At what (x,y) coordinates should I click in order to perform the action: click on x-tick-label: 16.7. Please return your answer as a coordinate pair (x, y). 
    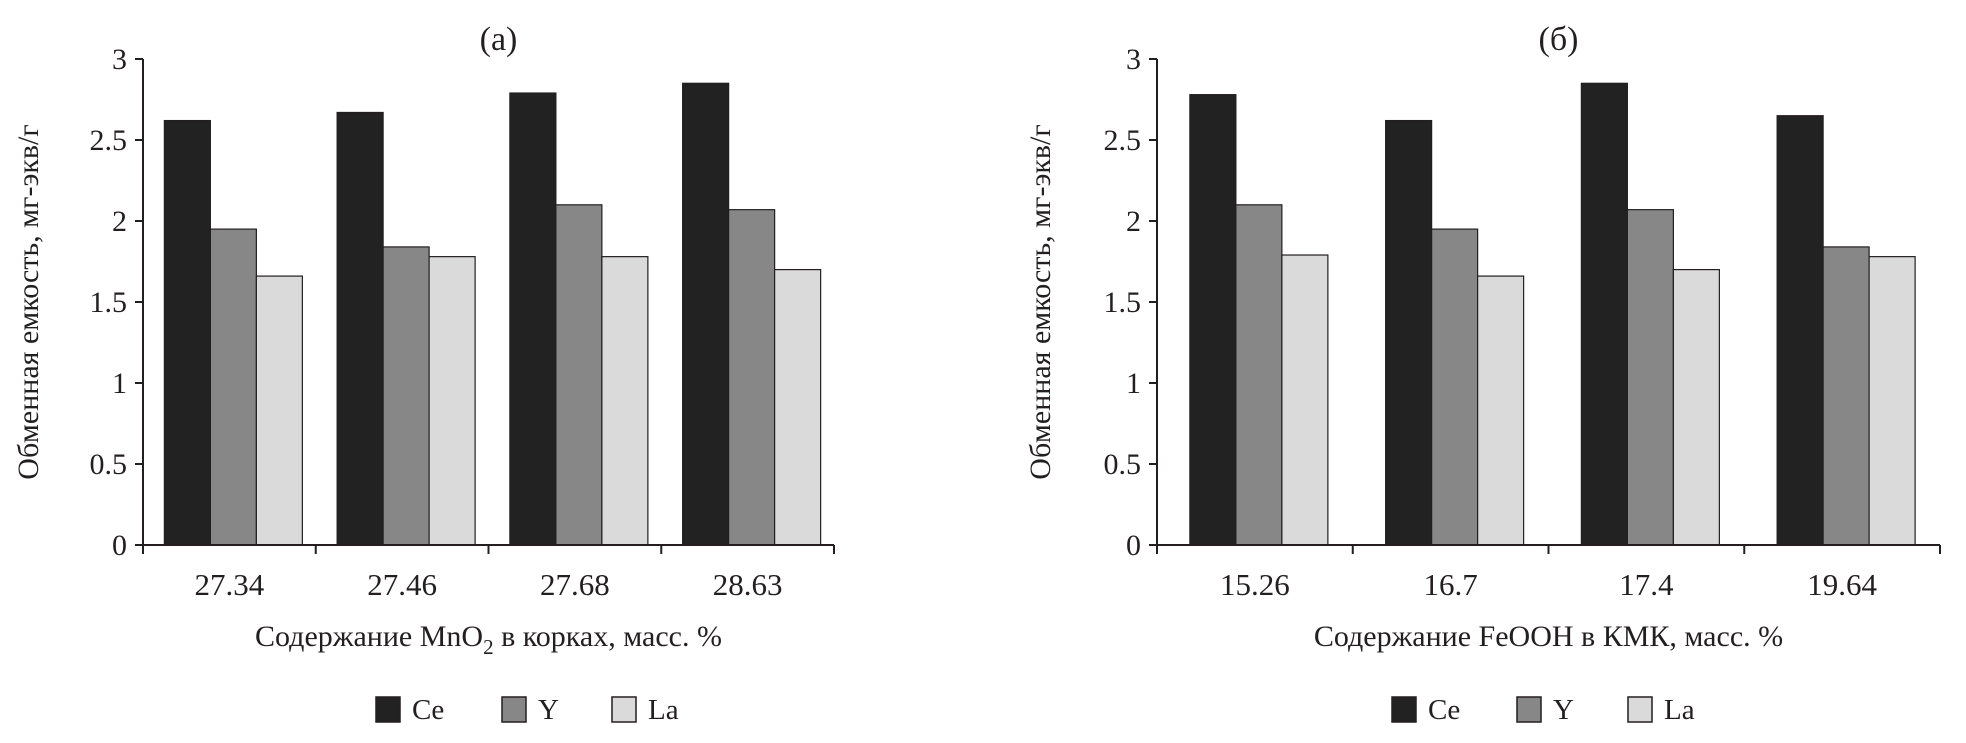
    Looking at the image, I should click on (1451, 584).